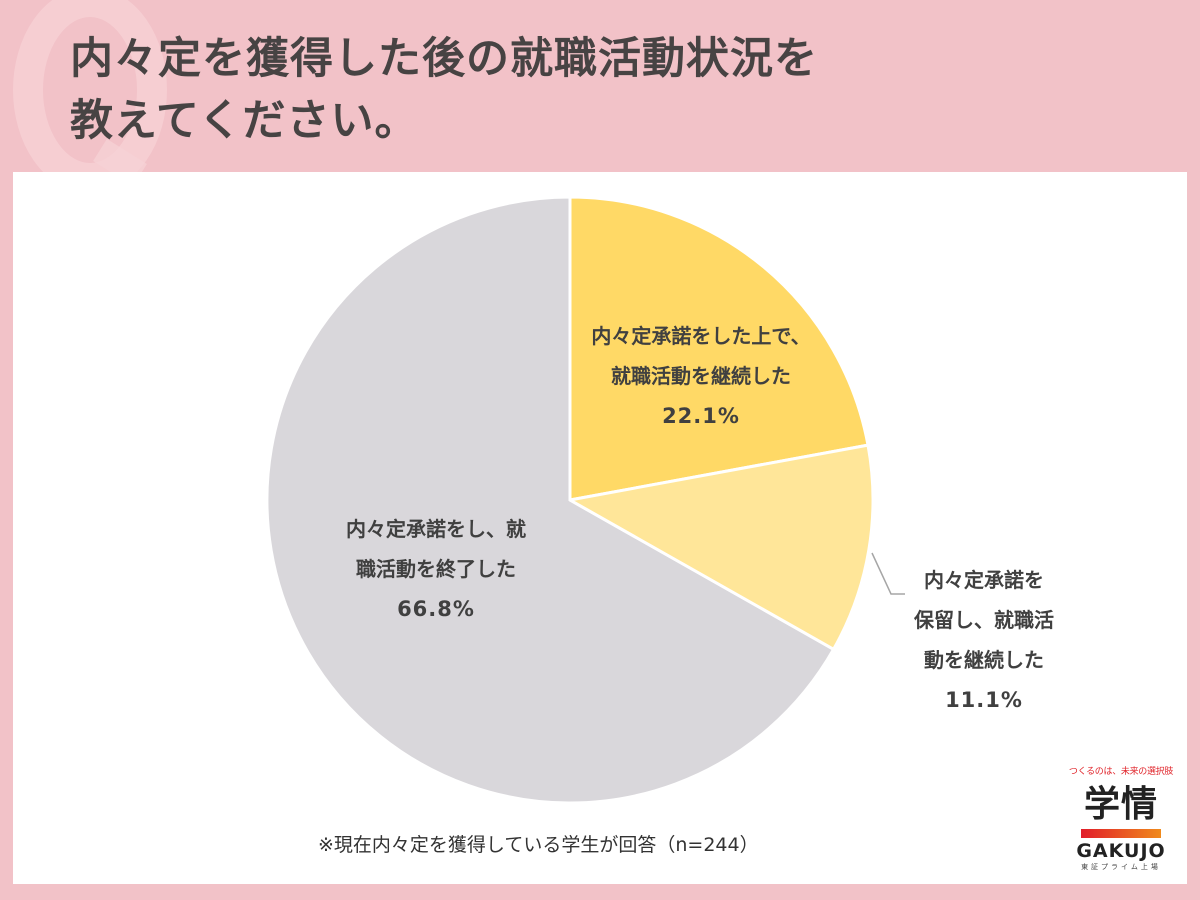 This screenshot has height=900, width=1200. I want to click on leader-line, so click(888, 573).